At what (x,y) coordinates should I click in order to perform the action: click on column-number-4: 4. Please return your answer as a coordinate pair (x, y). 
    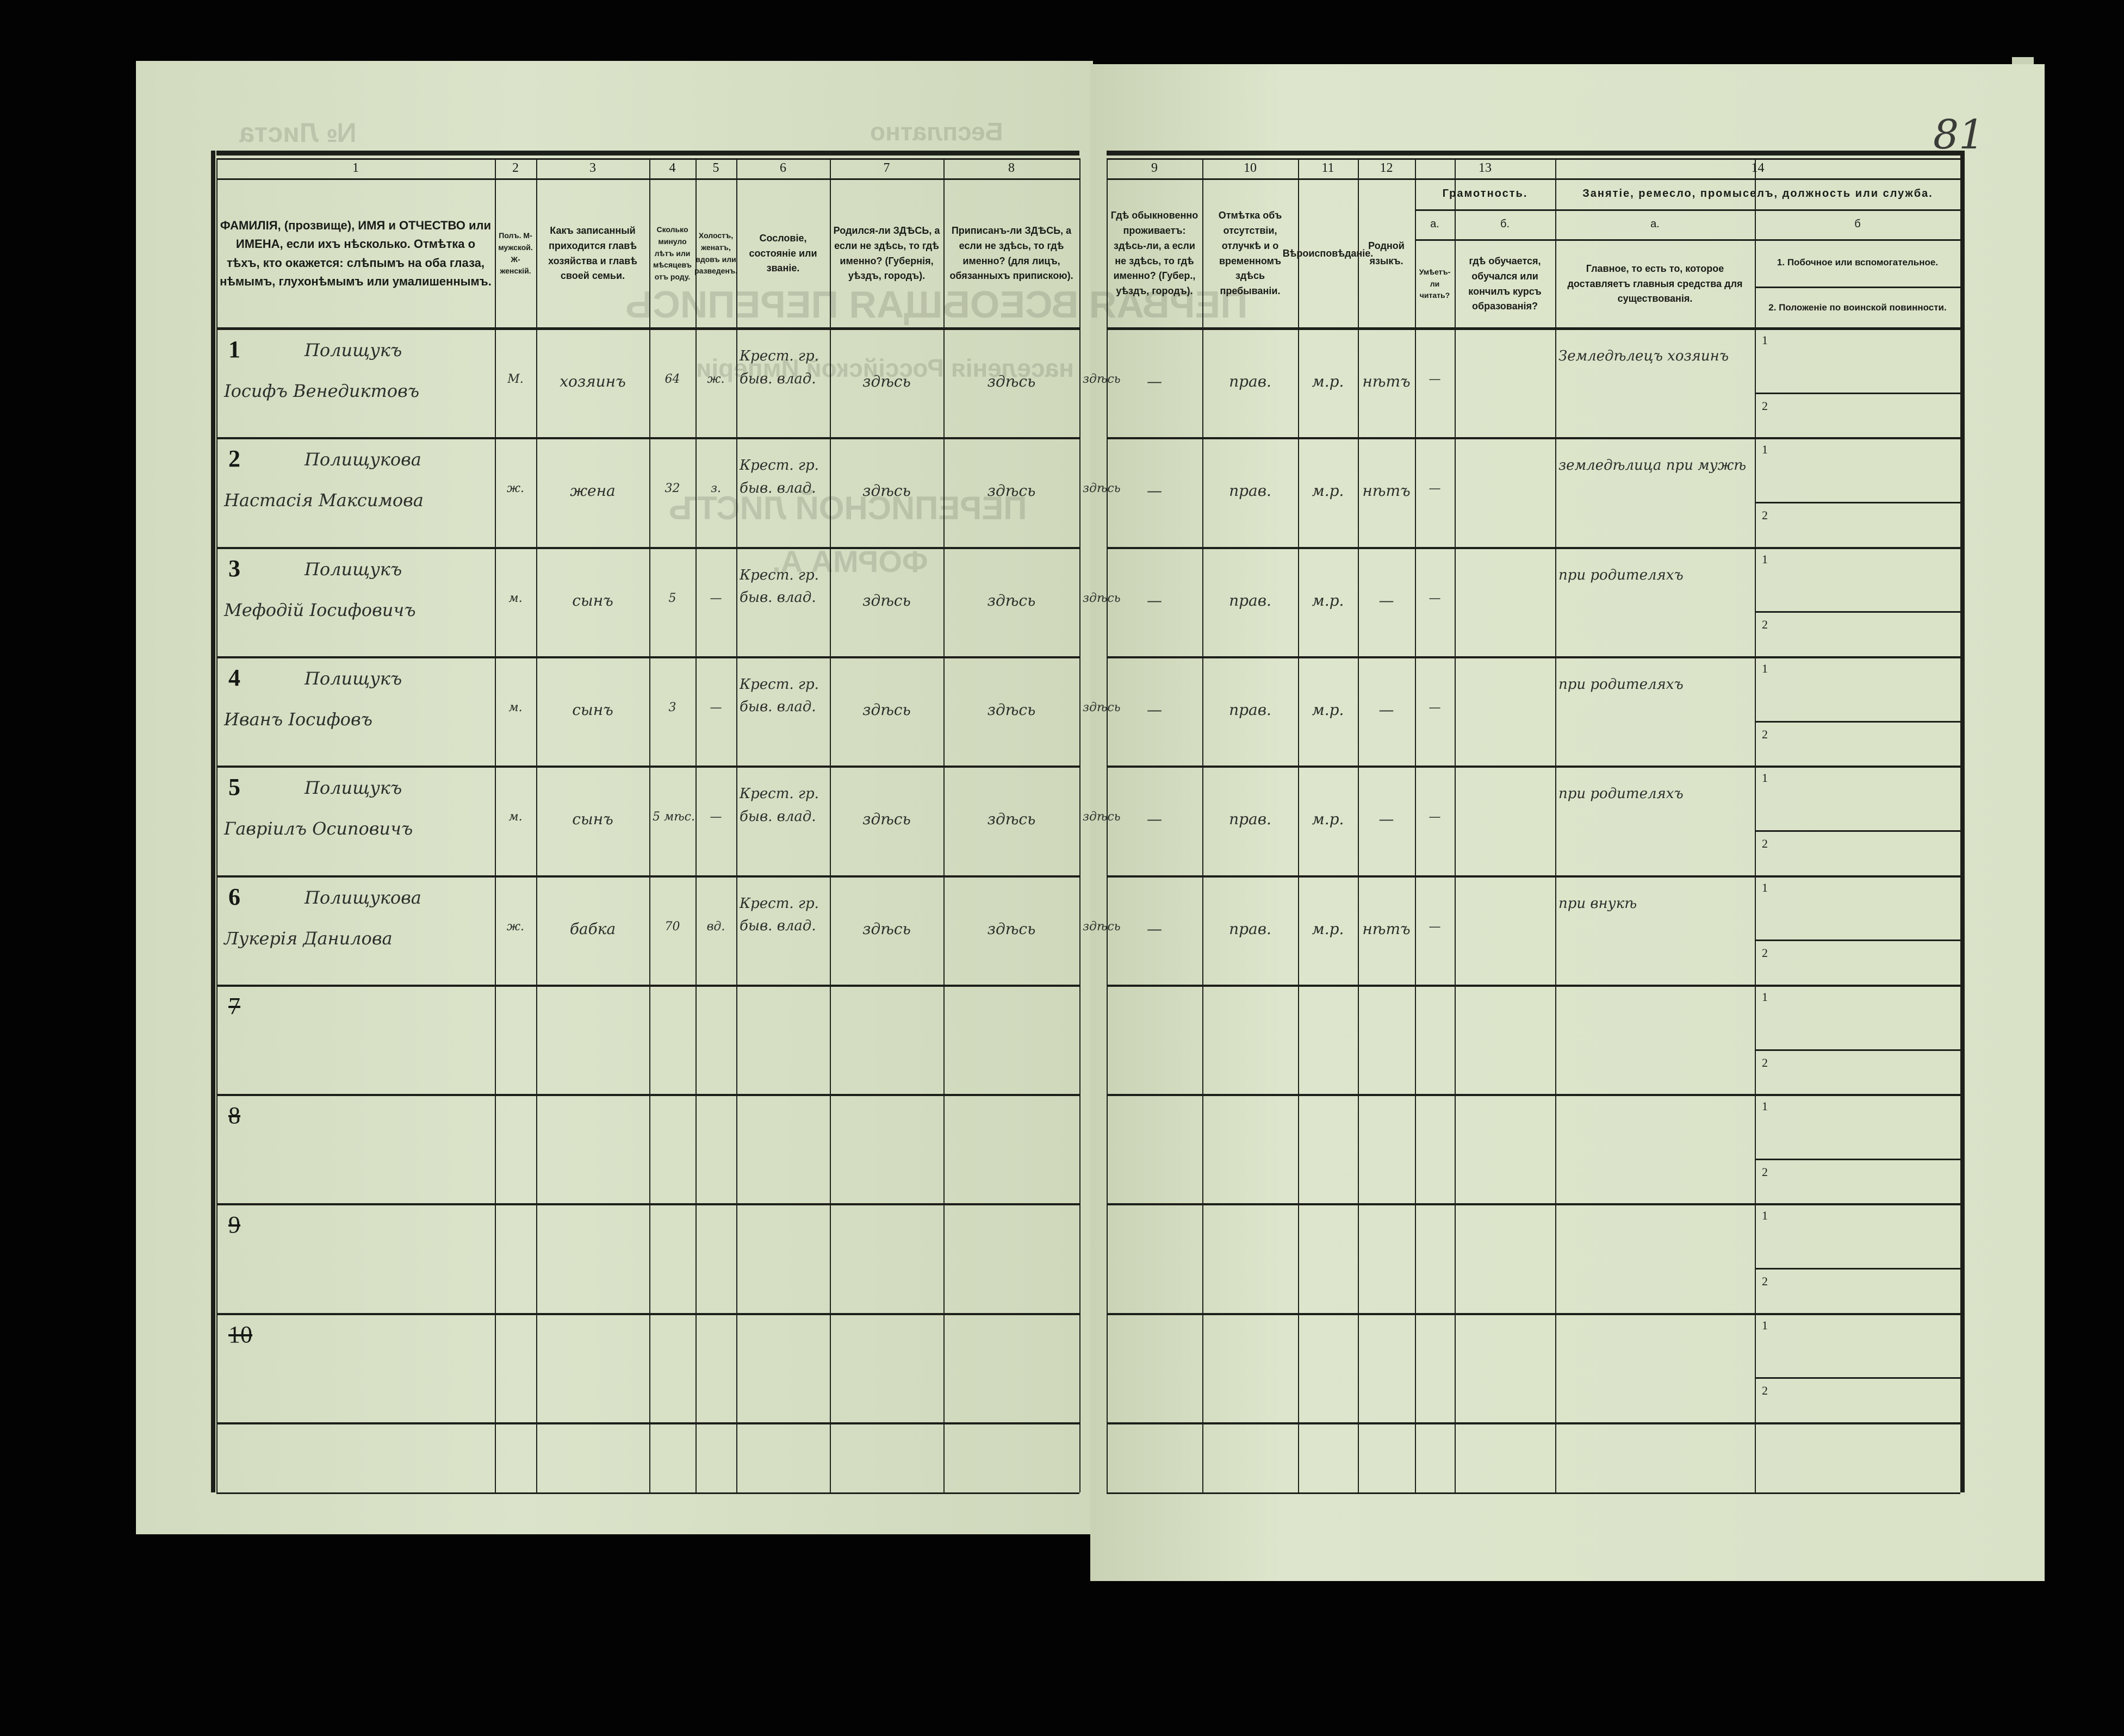
    Looking at the image, I should click on (672, 168).